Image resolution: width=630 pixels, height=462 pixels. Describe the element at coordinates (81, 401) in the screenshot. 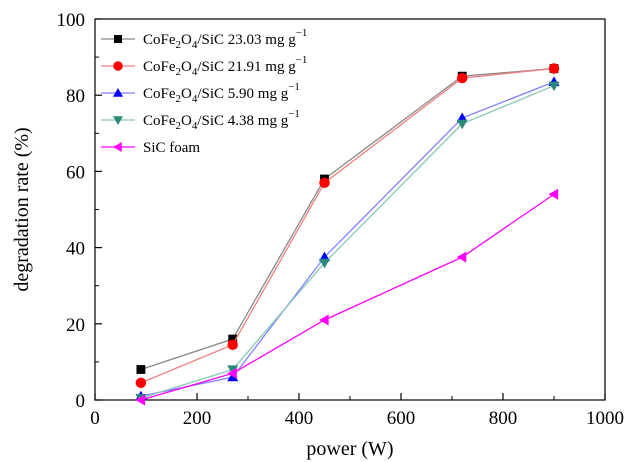

I see `y-tick-label: 0` at that location.